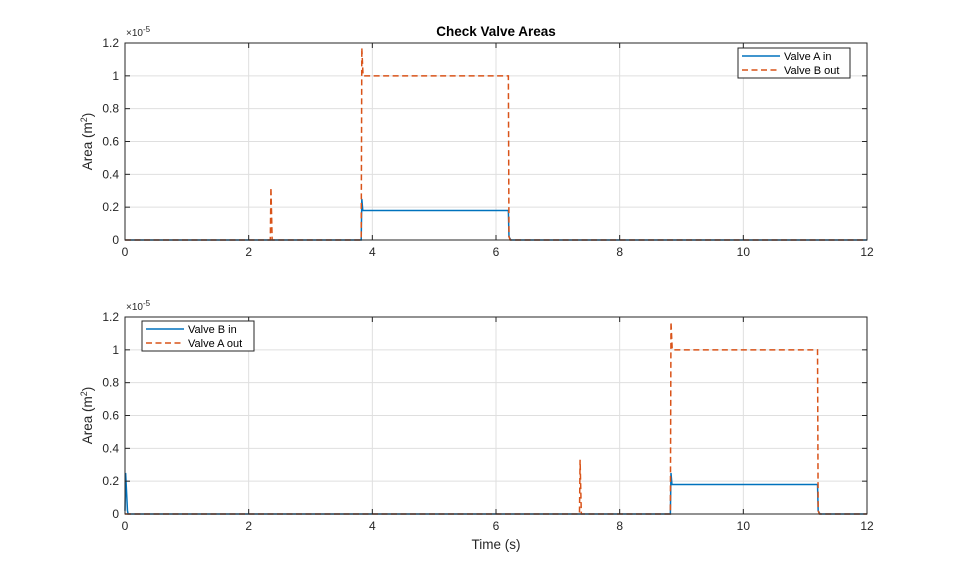 The width and height of the screenshot is (959, 577). Describe the element at coordinates (215, 344) in the screenshot. I see `legend-entry-2: Valve A out` at that location.